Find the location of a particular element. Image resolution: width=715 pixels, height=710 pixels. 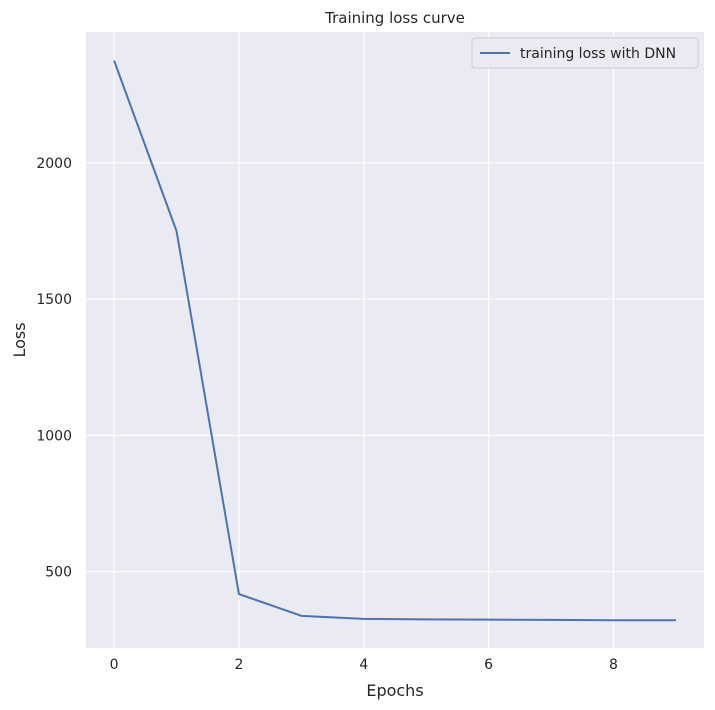

chart-title: Training loss curve is located at coordinates (394, 18).